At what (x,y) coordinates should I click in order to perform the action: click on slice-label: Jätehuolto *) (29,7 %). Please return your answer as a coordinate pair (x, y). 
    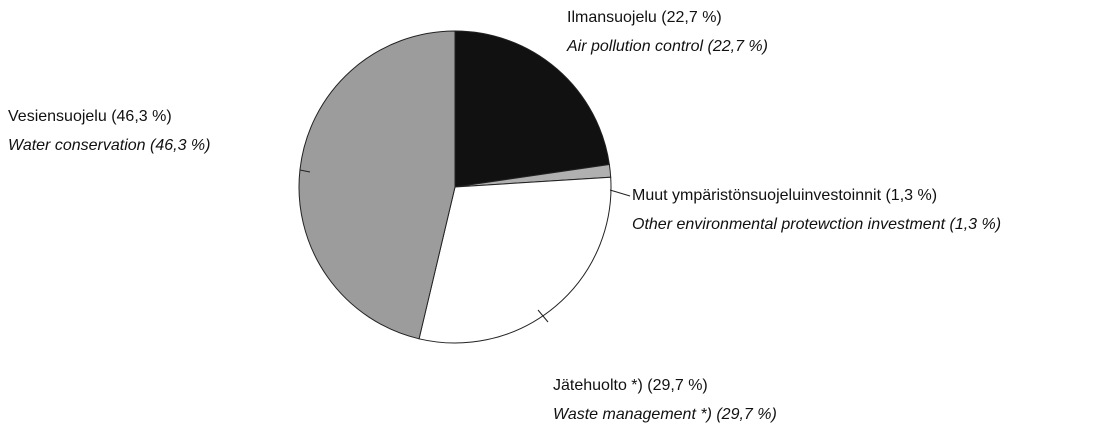
    Looking at the image, I should click on (630, 385).